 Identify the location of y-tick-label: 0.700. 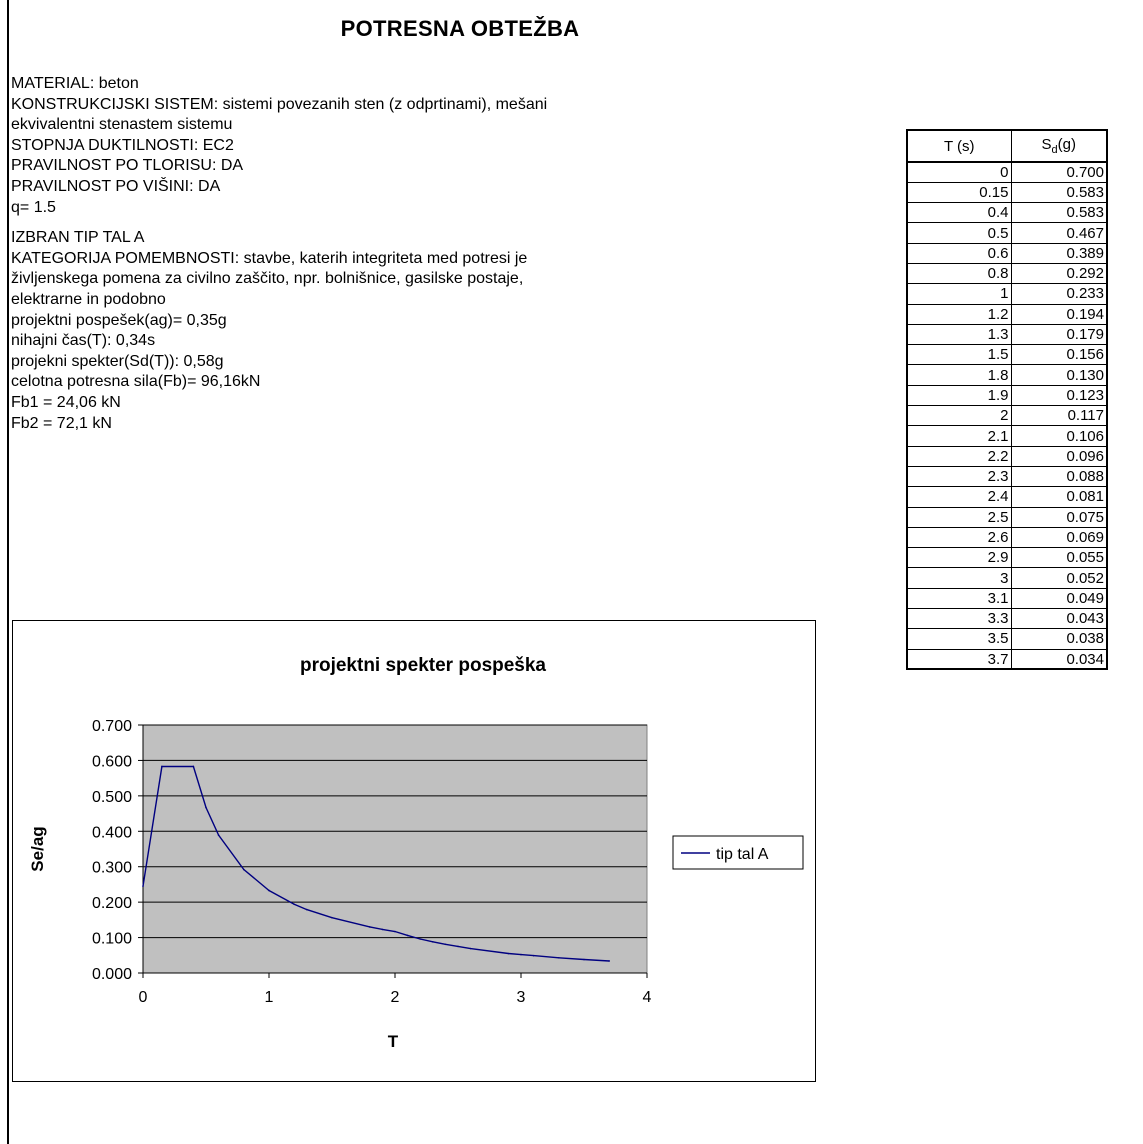
(112, 726).